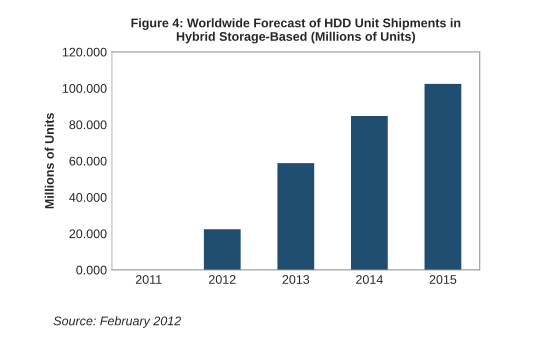  What do you see at coordinates (369, 279) in the screenshot?
I see `x-tick-label: 2014` at bounding box center [369, 279].